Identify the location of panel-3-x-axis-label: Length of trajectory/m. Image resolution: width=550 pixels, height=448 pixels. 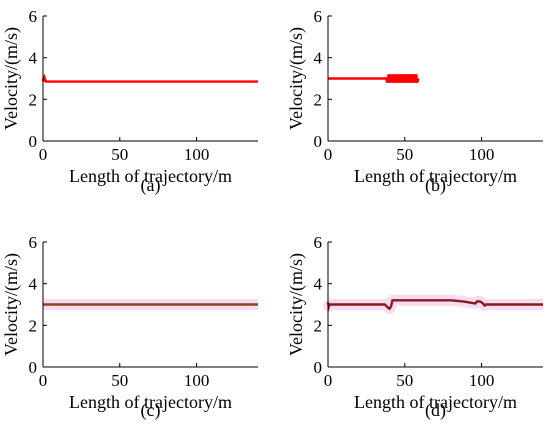
(150, 402).